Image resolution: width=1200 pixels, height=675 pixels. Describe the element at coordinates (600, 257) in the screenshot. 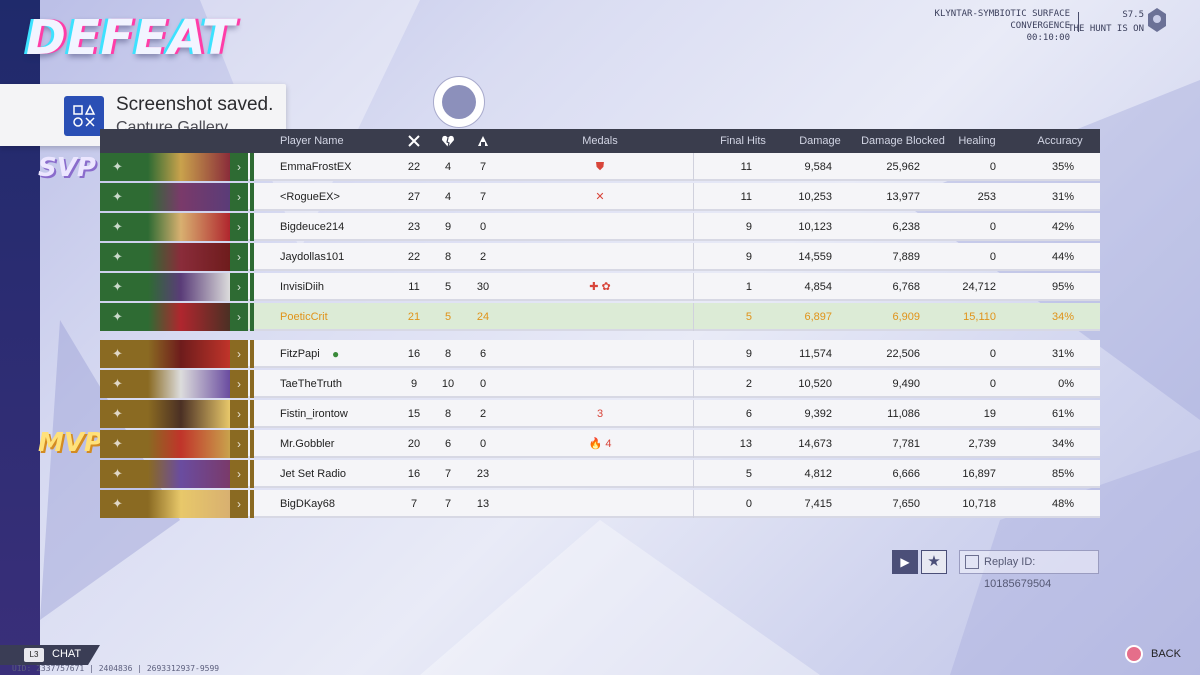

I see `player-row: ✦ › Jaydollas101 22 8 2 9 14,559 7,889 0 44%` at that location.